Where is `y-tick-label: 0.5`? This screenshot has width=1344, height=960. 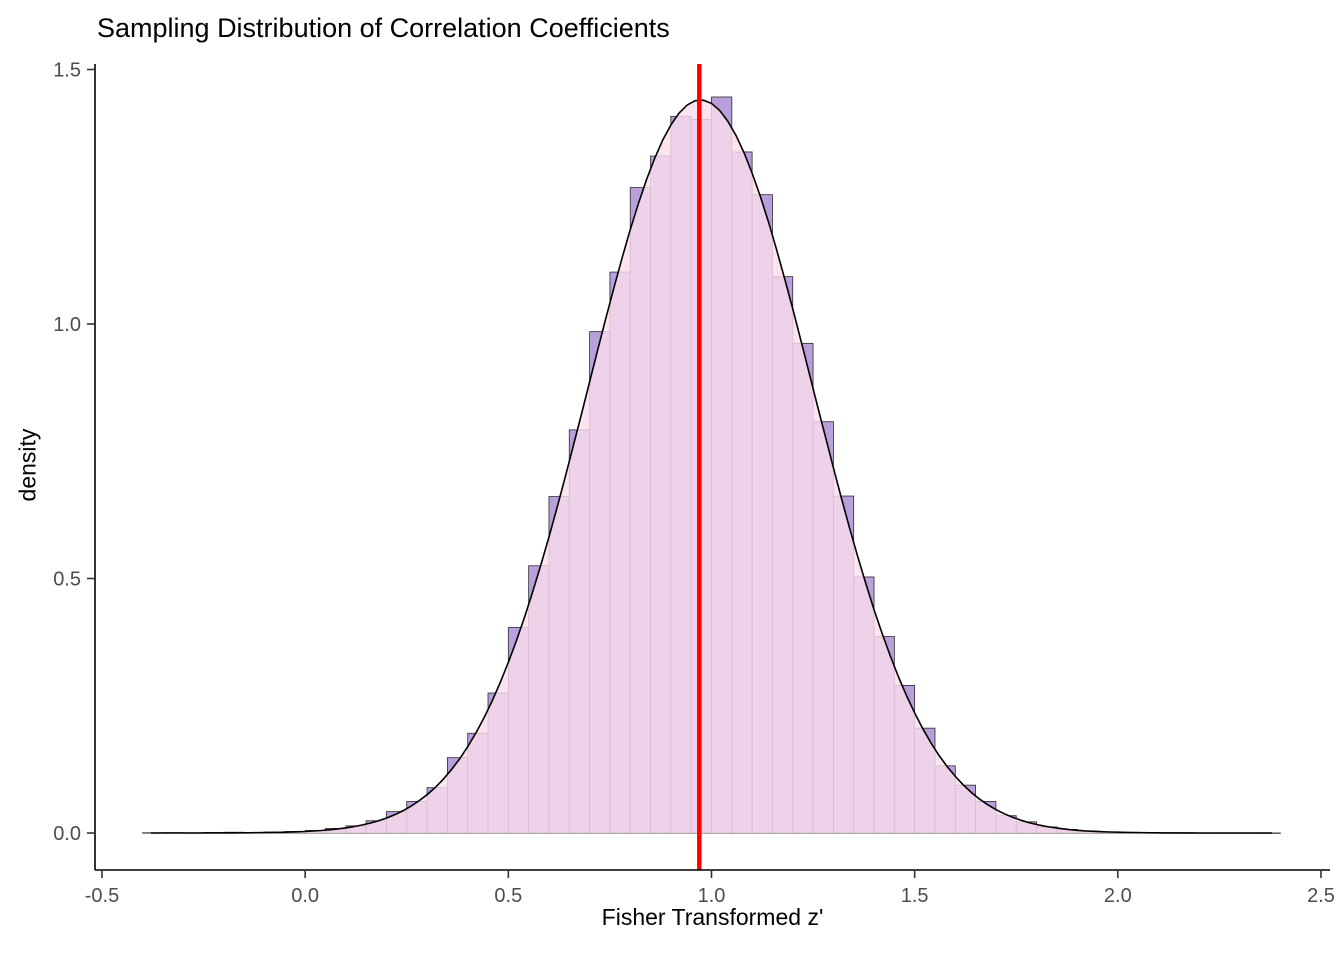 y-tick-label: 0.5 is located at coordinates (67, 580).